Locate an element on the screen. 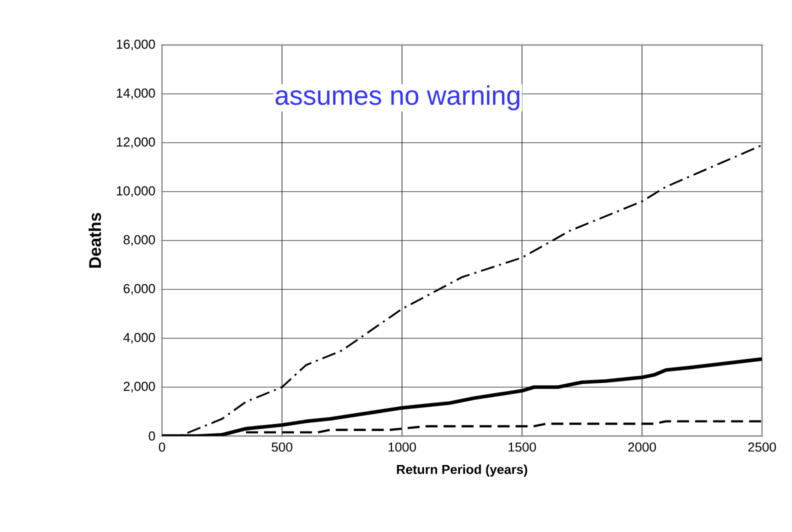  y-tick-label: 14,000 is located at coordinates (135, 94).